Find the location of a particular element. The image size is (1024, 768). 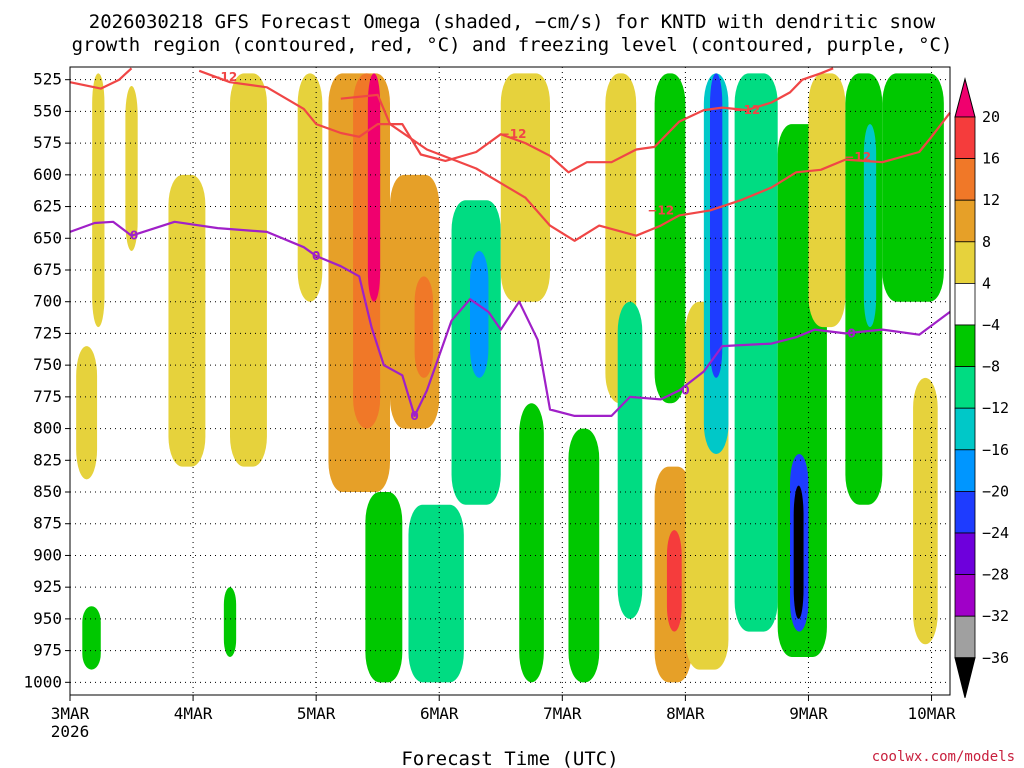

y-tick-label: 975 is located at coordinates (47, 650).